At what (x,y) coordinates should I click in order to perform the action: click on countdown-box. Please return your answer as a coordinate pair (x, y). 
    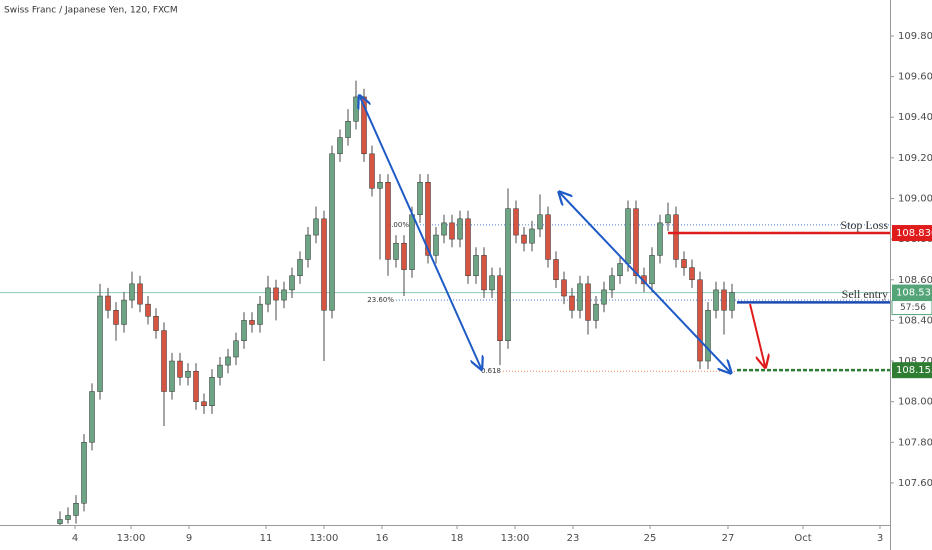
    Looking at the image, I should click on (911, 308).